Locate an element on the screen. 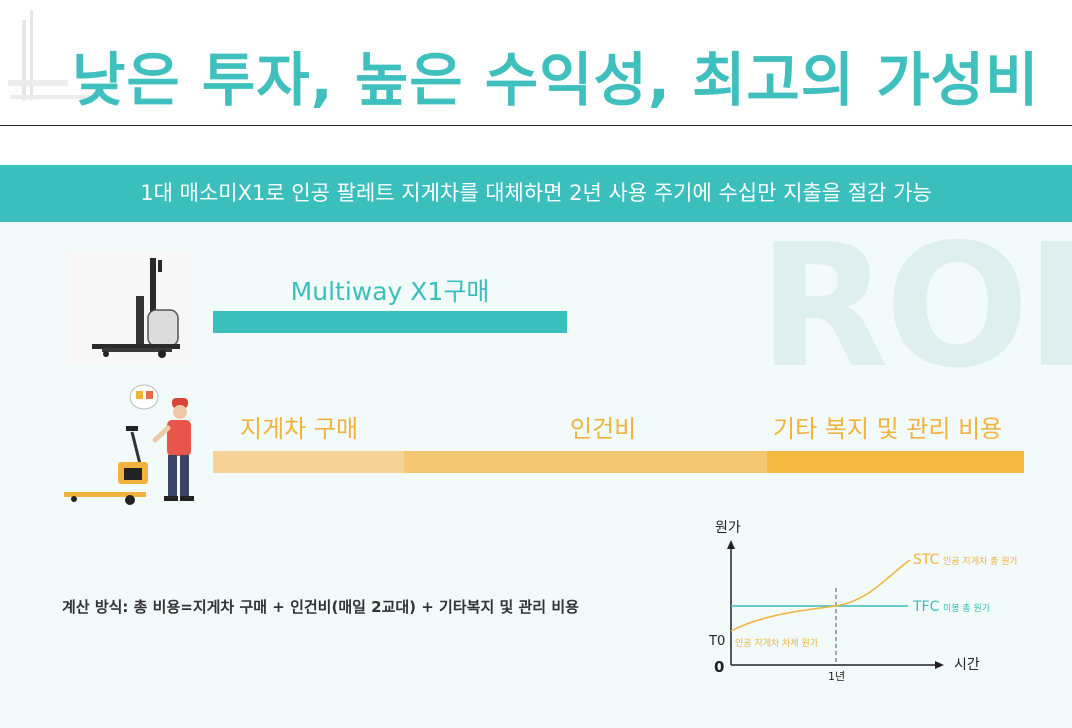 This screenshot has height=728, width=1072. page-title: 낮은 투자, 높은 수익성, 최고의 가성비 is located at coordinates (556, 80).